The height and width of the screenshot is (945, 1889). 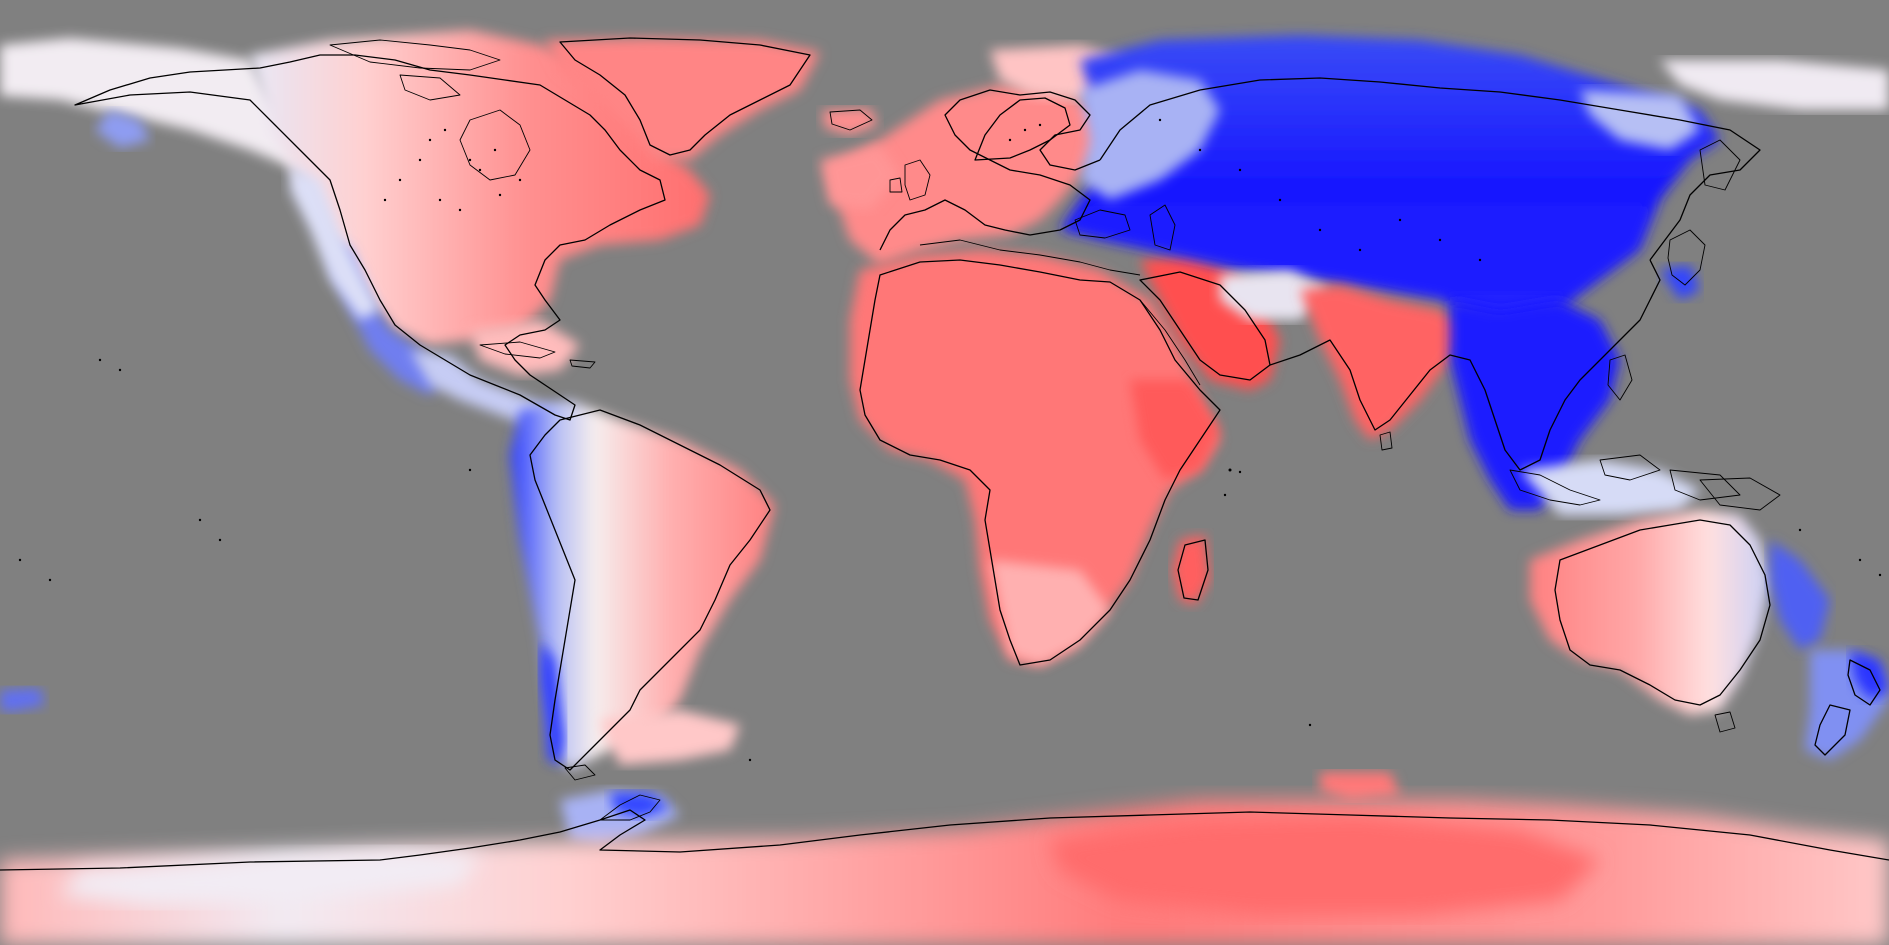 I want to click on region-tasman-blue, so click(x=1800, y=595).